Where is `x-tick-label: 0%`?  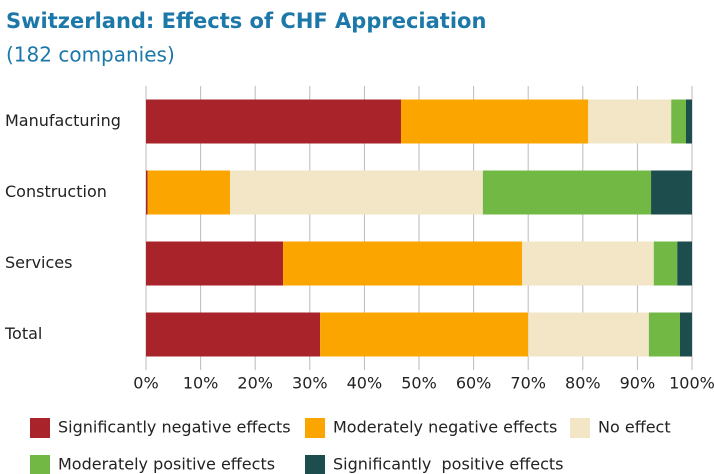 x-tick-label: 0% is located at coordinates (145, 383).